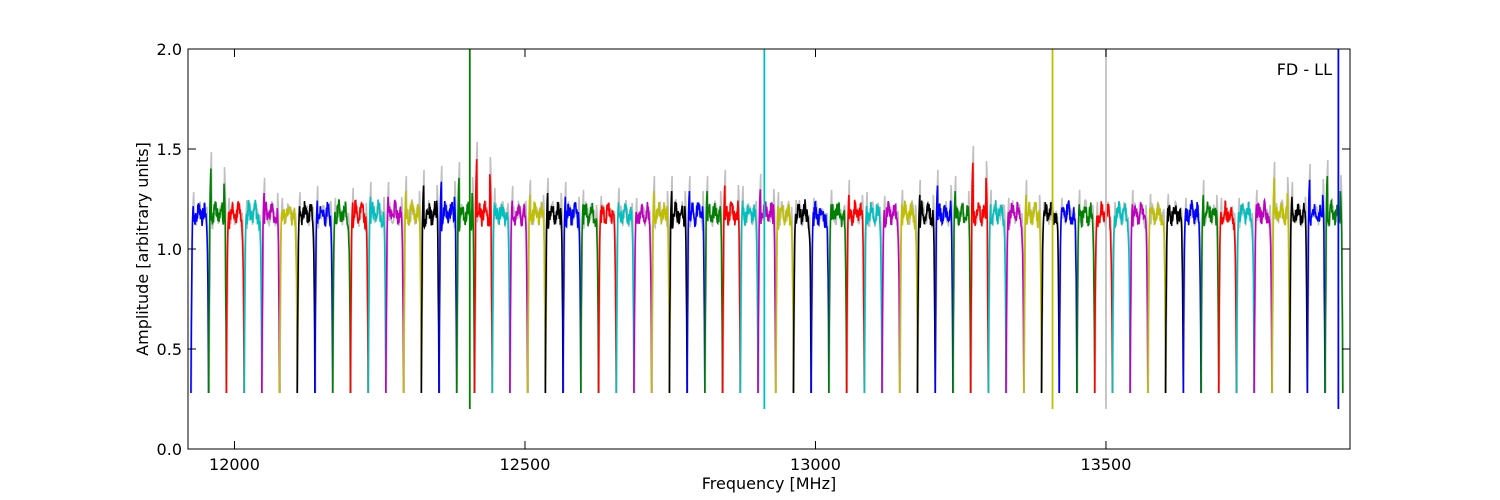 The height and width of the screenshot is (500, 1500). I want to click on x-tick-label: 13000, so click(815, 464).